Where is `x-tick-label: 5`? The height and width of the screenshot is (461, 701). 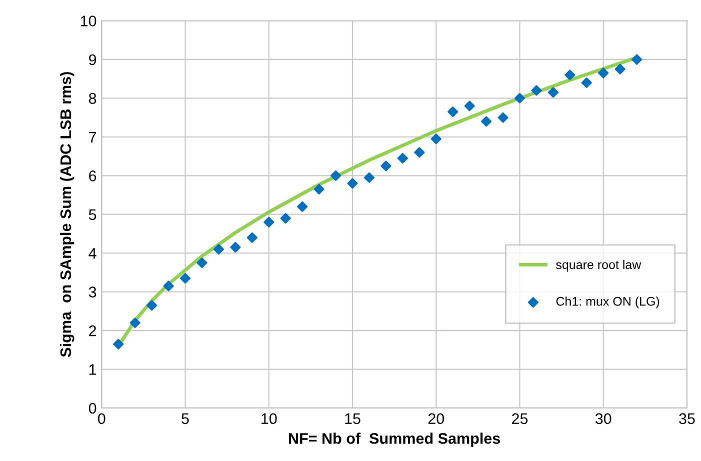
x-tick-label: 5 is located at coordinates (185, 418).